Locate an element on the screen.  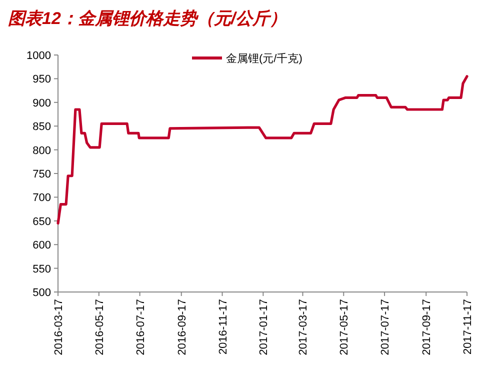
x-tick-label: 2017-09-17 is located at coordinates (427, 327).